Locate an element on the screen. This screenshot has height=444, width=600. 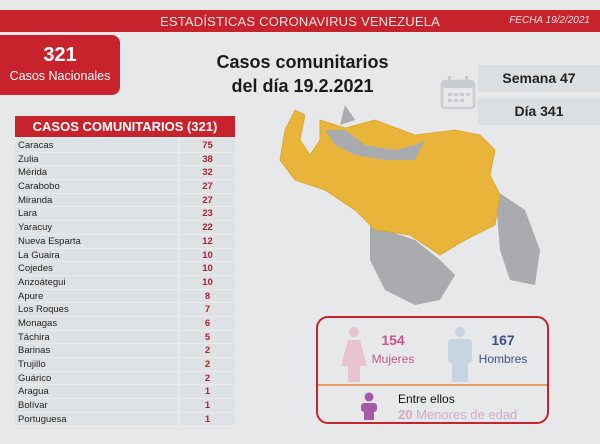
header-title: ESTADÍSTICAS CORONAVIRUS VENEZUELA is located at coordinates (300, 21).